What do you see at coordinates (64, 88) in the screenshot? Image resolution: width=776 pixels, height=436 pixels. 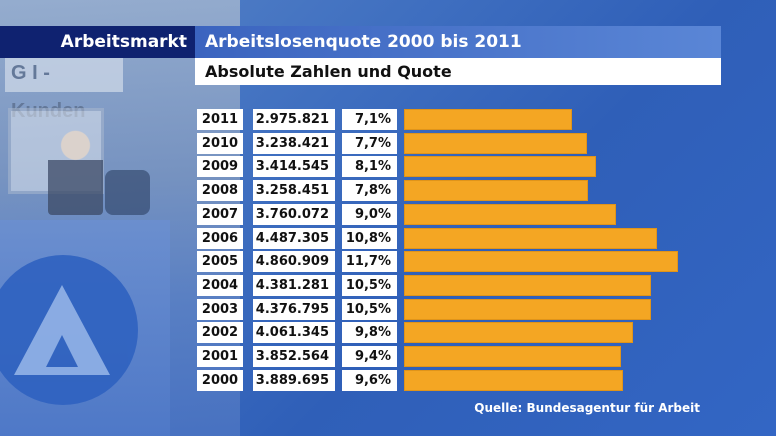 I see `background-sign: G I - Kunden` at bounding box center [64, 88].